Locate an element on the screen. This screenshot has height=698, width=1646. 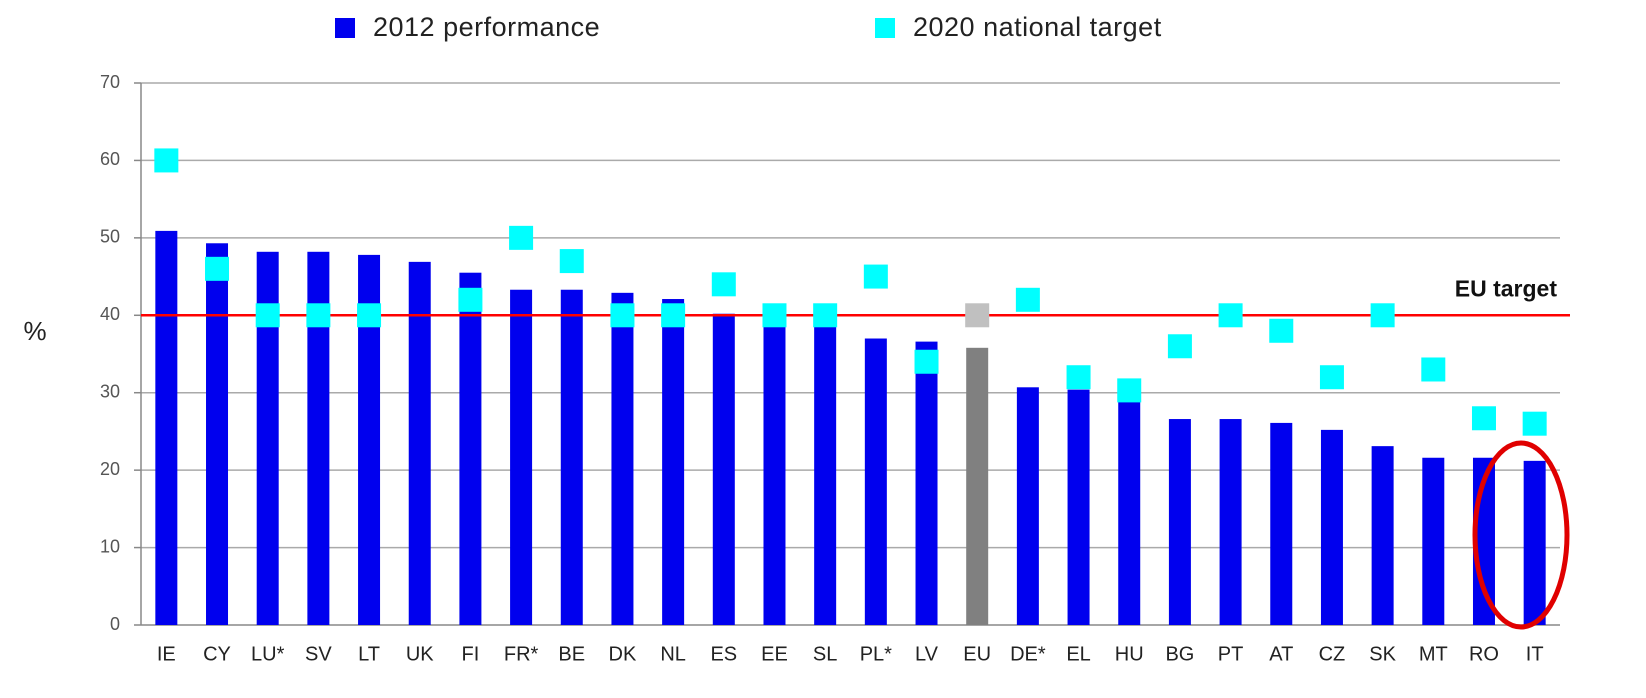
x-tick-label: PT is located at coordinates (1231, 654).